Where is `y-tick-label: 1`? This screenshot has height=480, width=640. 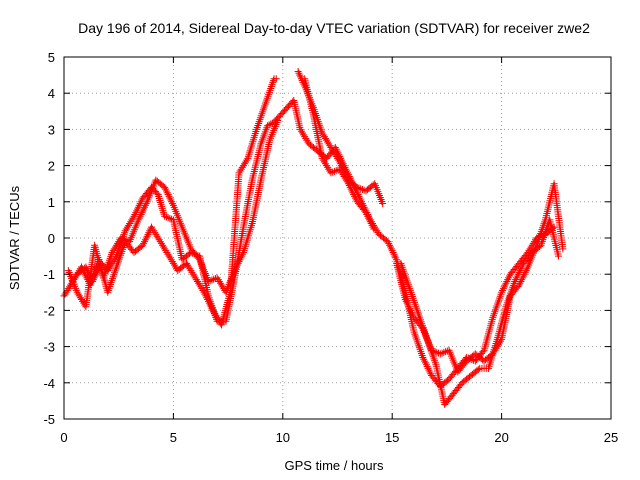
y-tick-label: 1 is located at coordinates (51, 202).